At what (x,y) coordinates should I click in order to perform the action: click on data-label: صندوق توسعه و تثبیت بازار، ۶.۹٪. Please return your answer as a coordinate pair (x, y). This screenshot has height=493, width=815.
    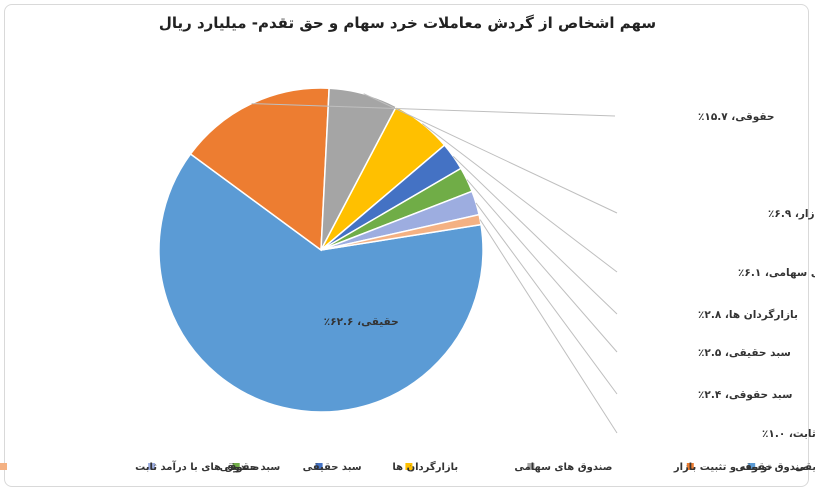
    Looking at the image, I should click on (791, 214).